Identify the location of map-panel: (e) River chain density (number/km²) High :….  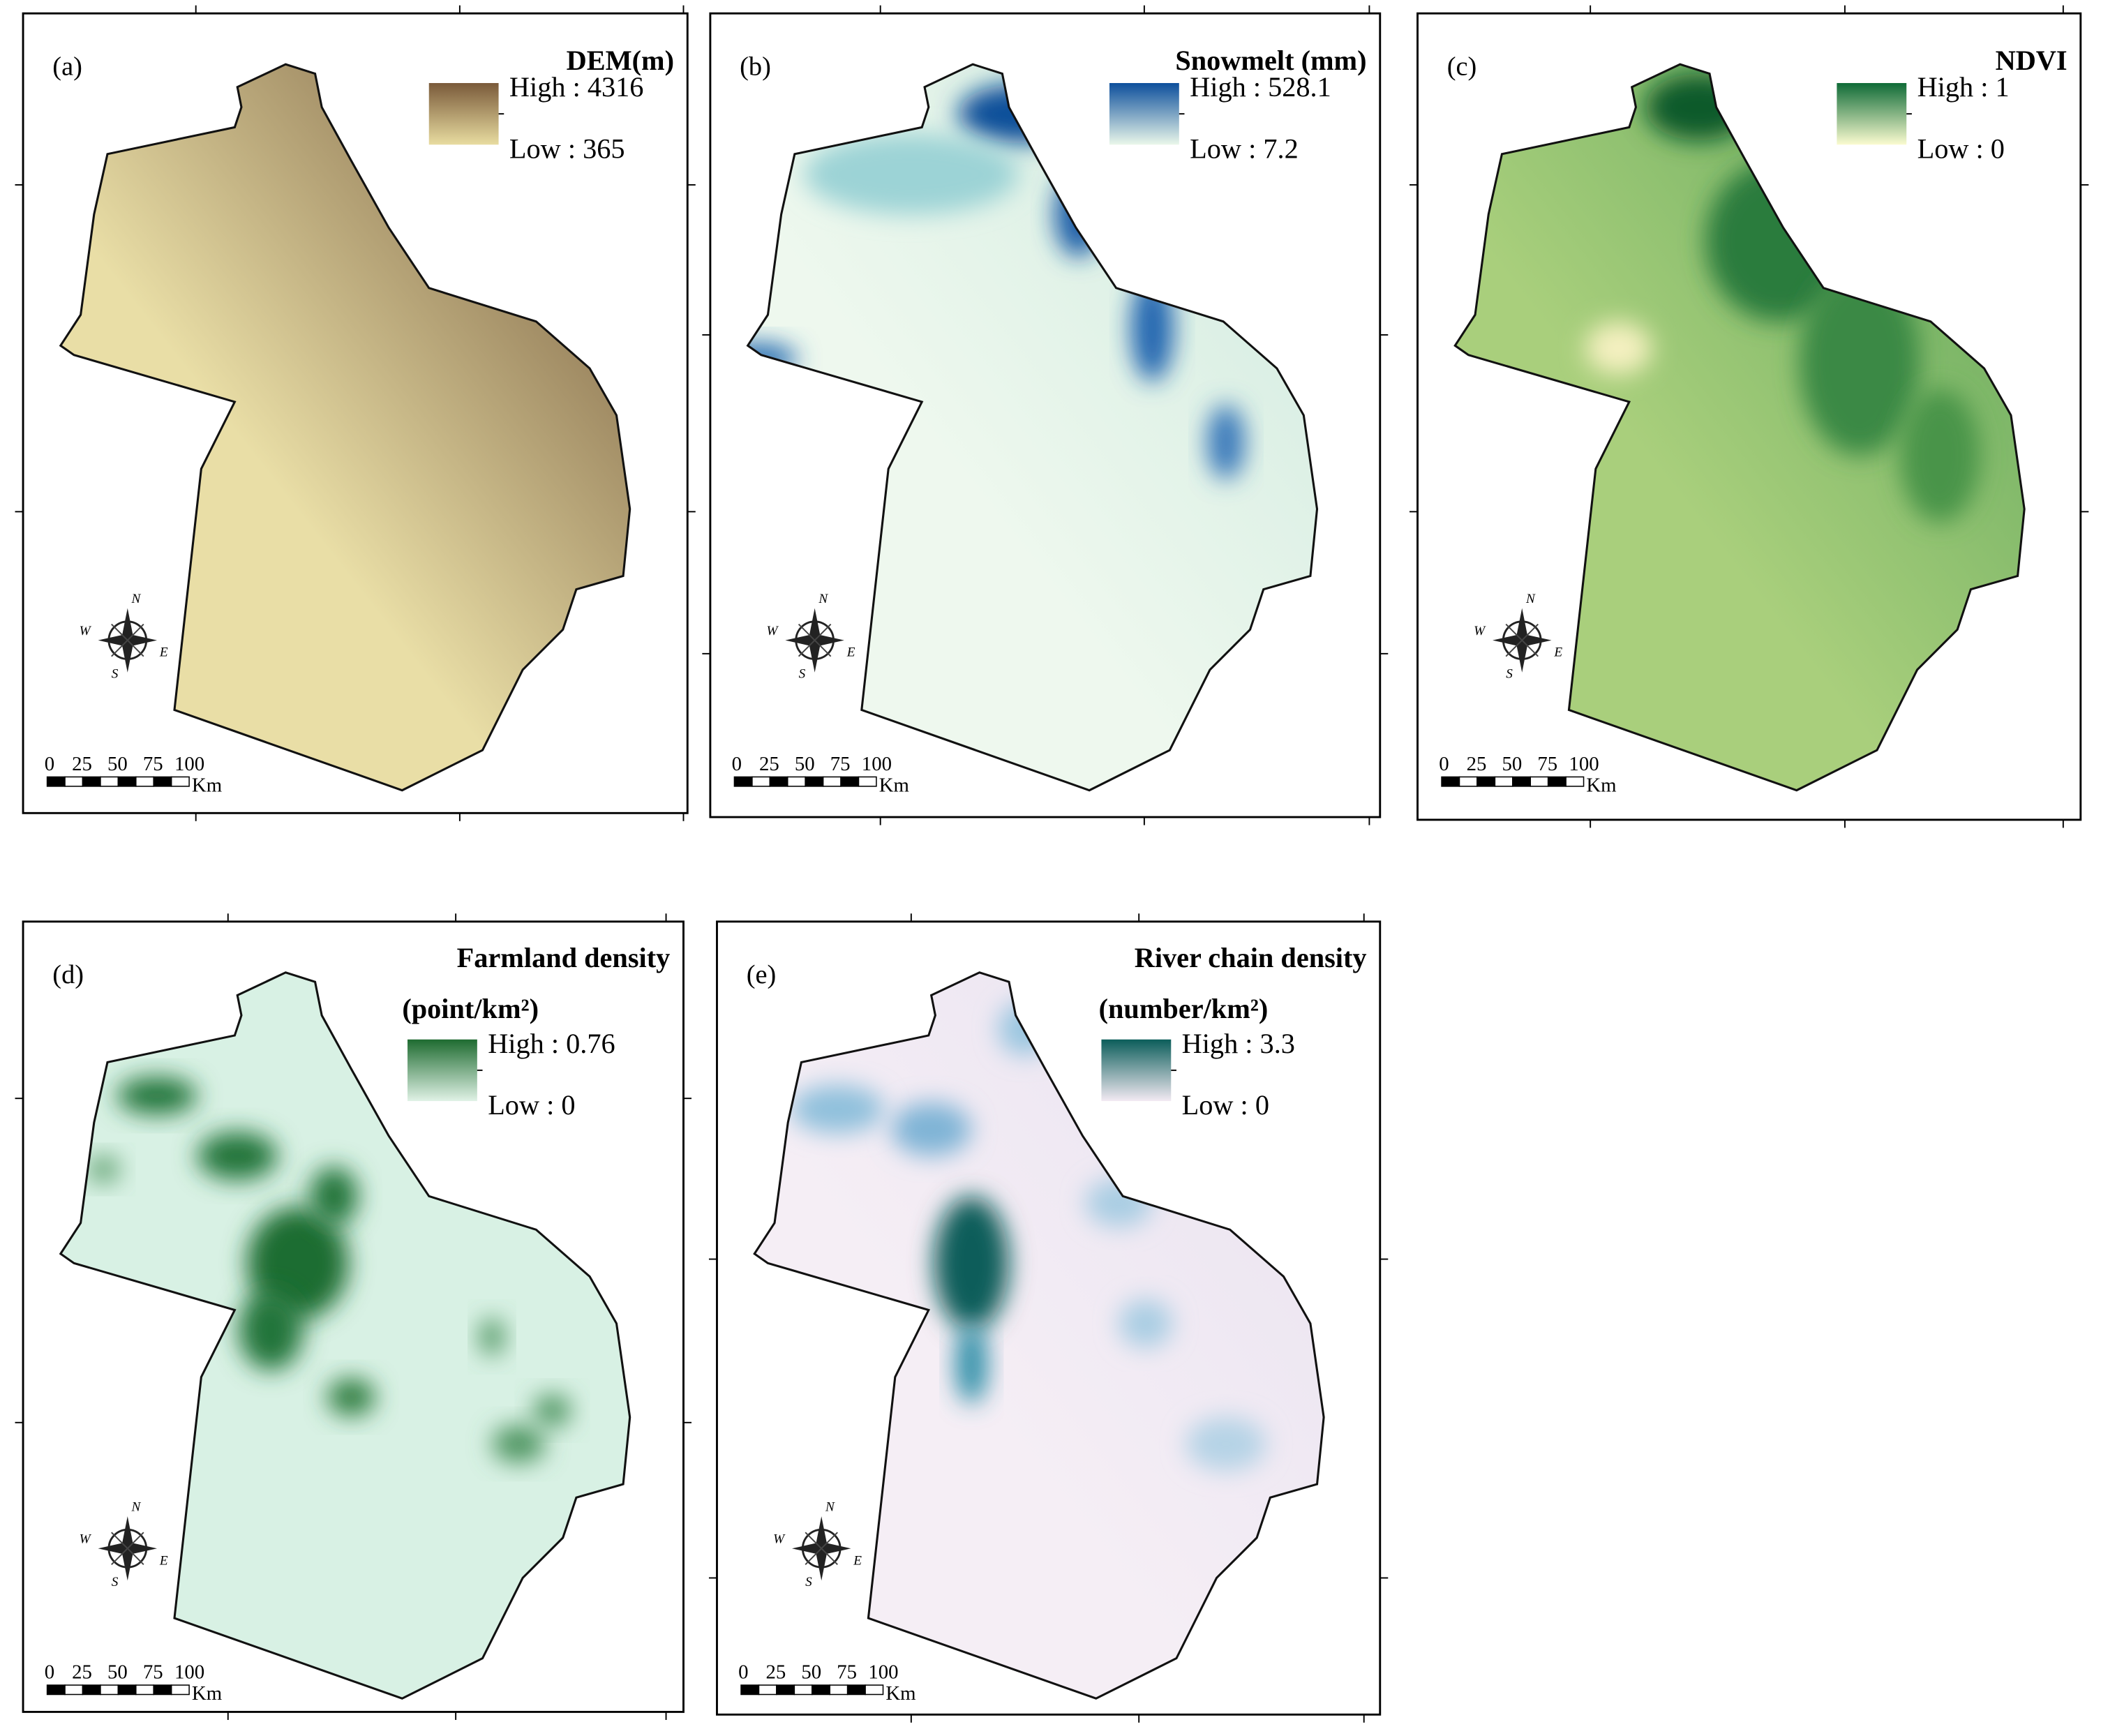
(1049, 1318).